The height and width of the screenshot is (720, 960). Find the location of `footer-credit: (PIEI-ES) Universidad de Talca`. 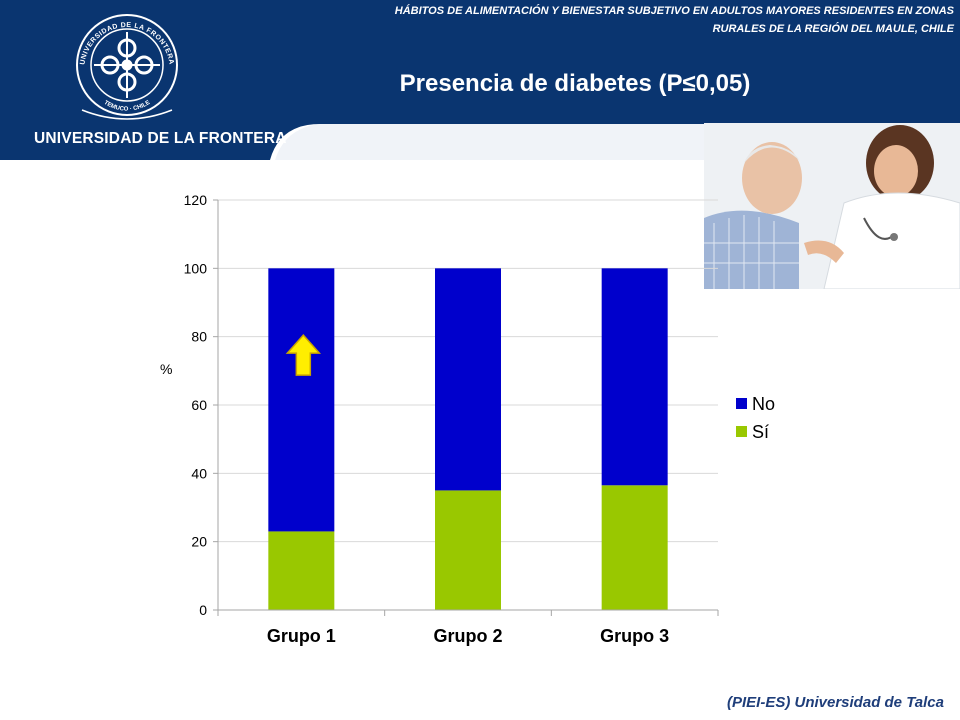

footer-credit: (PIEI-ES) Universidad de Talca is located at coordinates (835, 702).